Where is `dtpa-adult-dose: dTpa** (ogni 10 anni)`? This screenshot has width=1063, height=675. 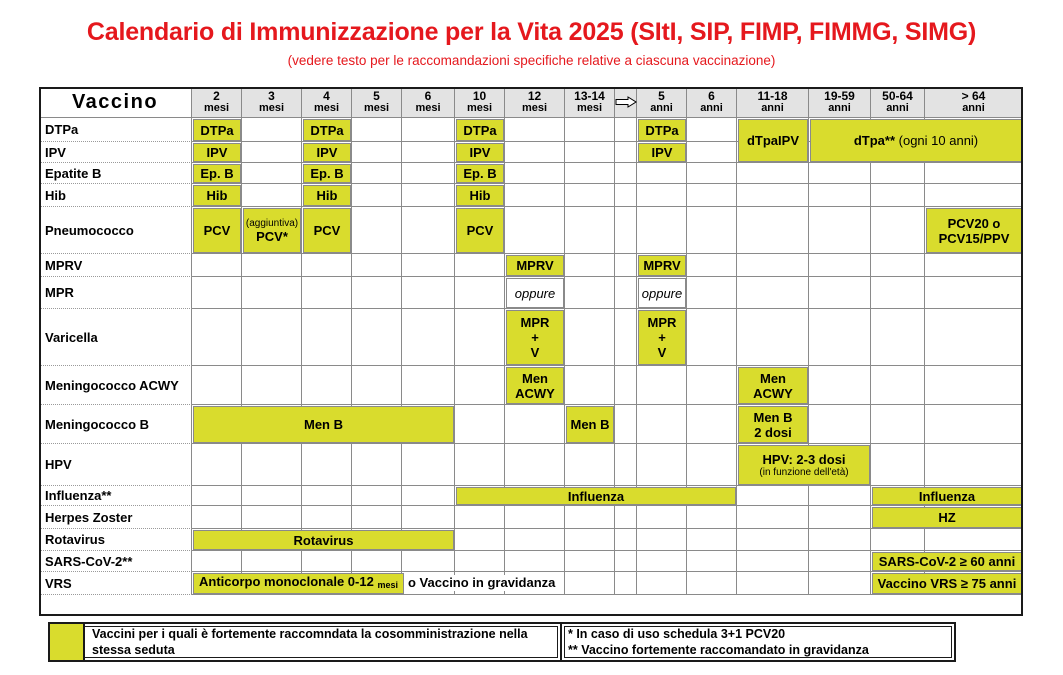 dtpa-adult-dose: dTpa** (ogni 10 anni) is located at coordinates (916, 140).